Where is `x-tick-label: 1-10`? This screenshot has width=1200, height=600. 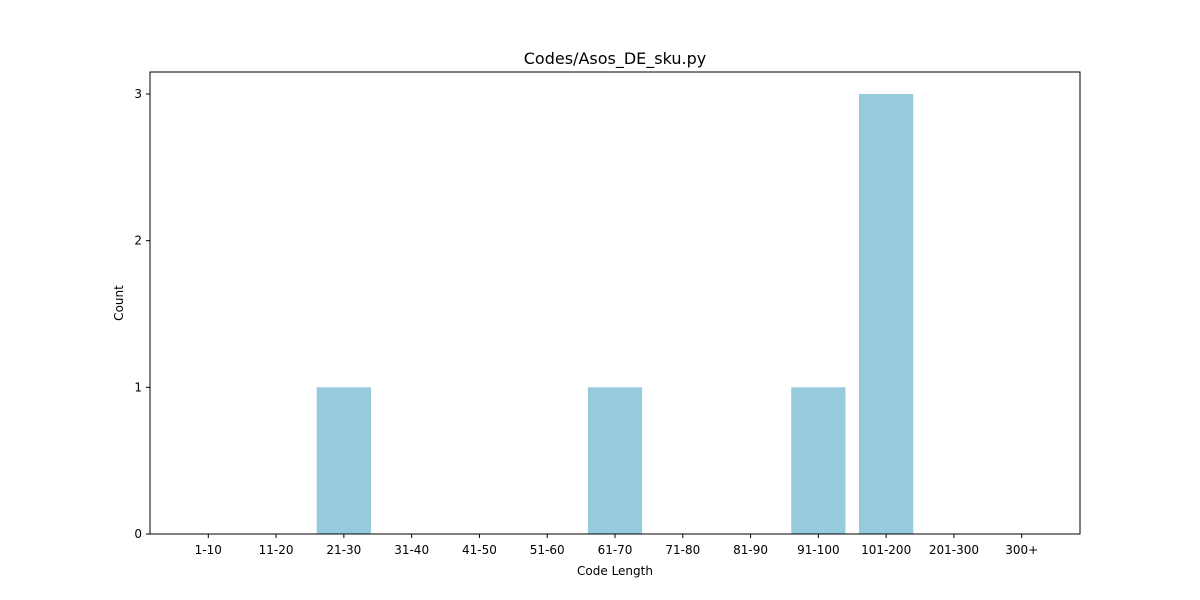
x-tick-label: 1-10 is located at coordinates (208, 550).